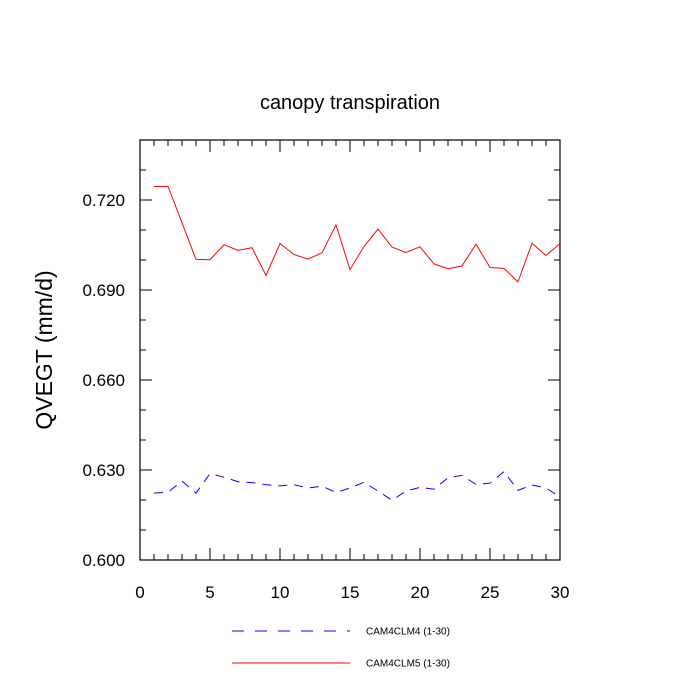  Describe the element at coordinates (420, 592) in the screenshot. I see `x-tick-label: 20` at that location.